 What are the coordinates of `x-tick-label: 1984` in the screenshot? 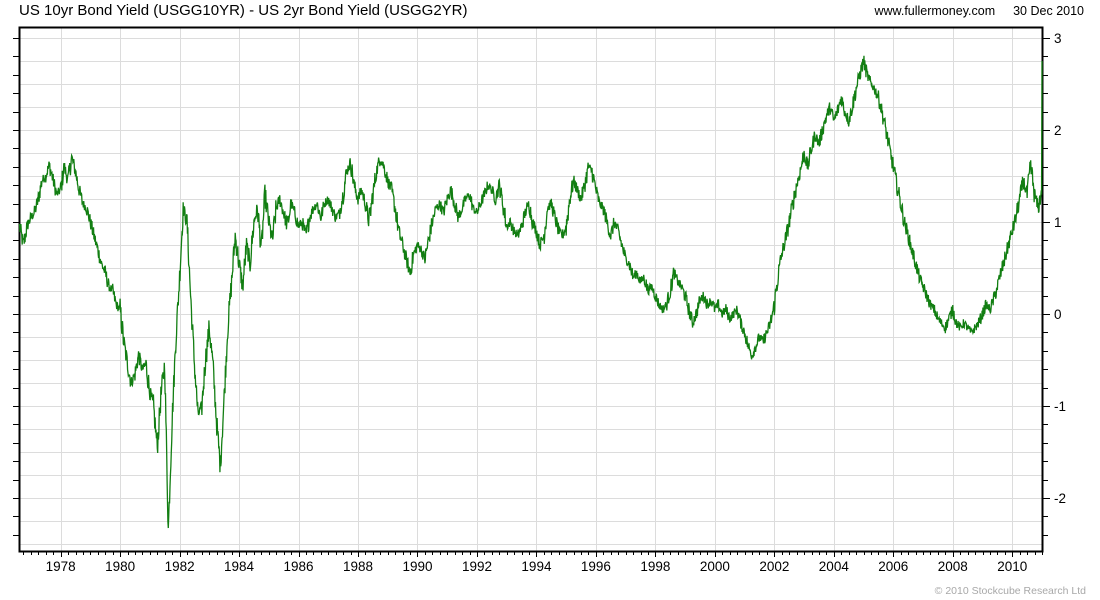 It's located at (239, 566).